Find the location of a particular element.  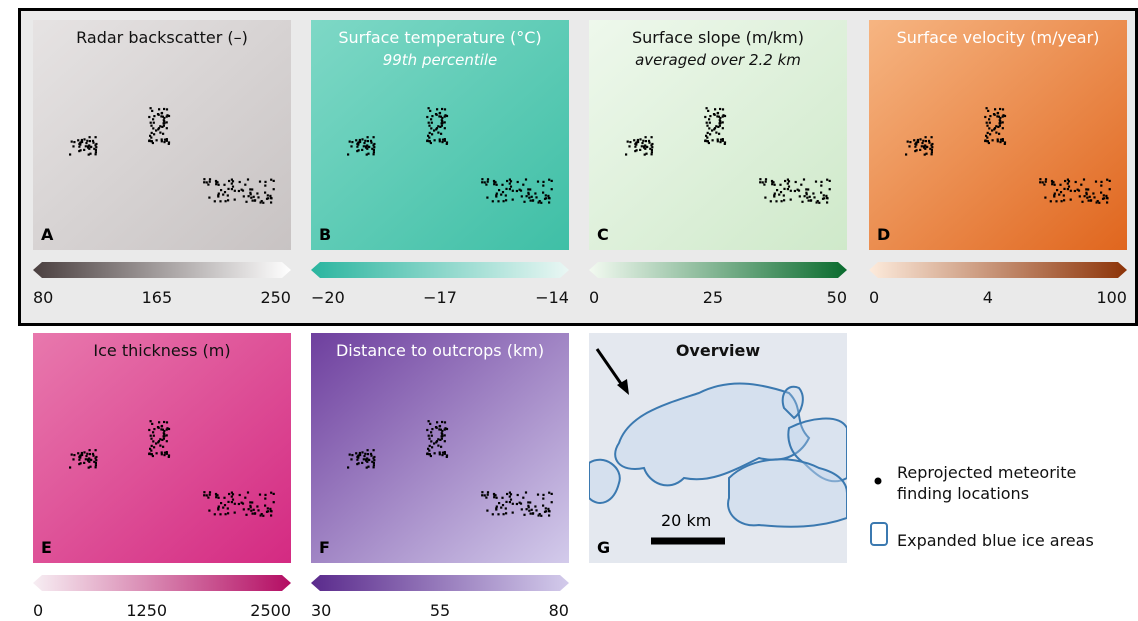

panel-title: Ice thickness (m) is located at coordinates (162, 350).